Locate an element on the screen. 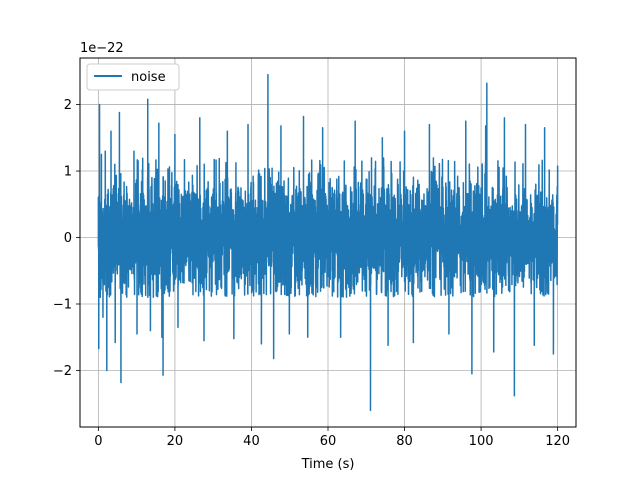 The height and width of the screenshot is (480, 640). x-tick-label: 80 is located at coordinates (404, 441).